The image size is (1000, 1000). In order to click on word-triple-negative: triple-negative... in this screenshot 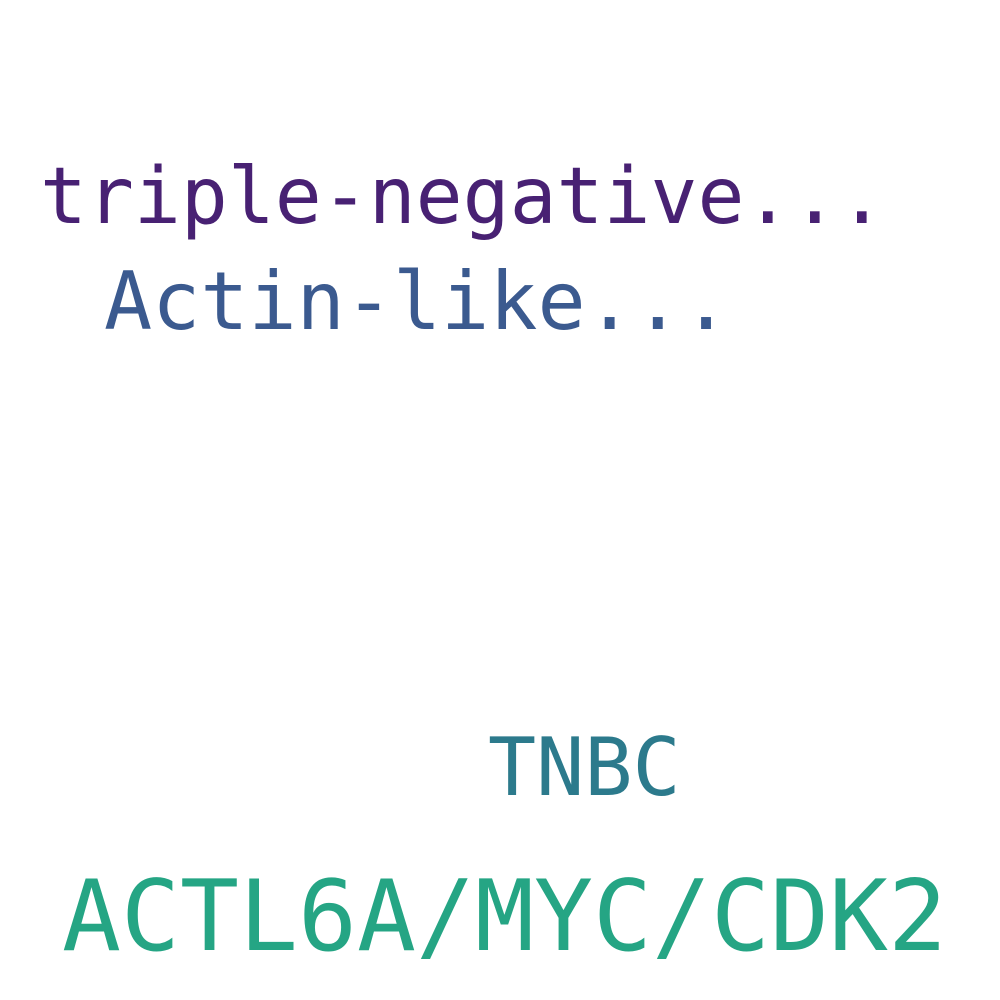, I will do `click(463, 197)`.